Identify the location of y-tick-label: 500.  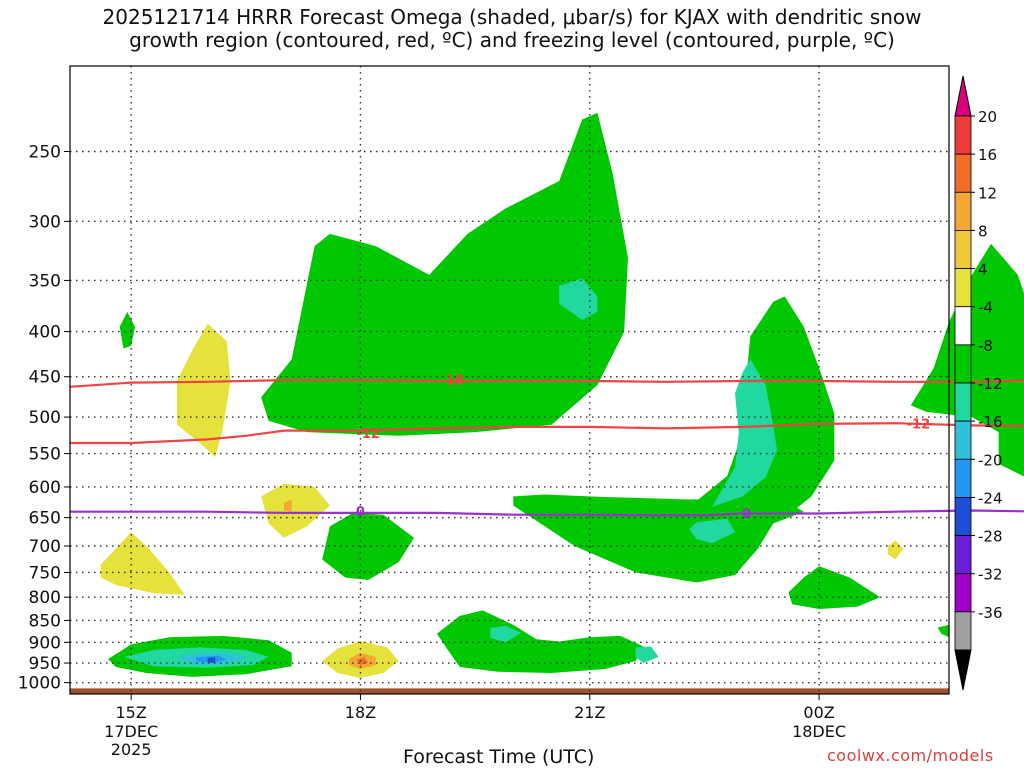
(45, 418).